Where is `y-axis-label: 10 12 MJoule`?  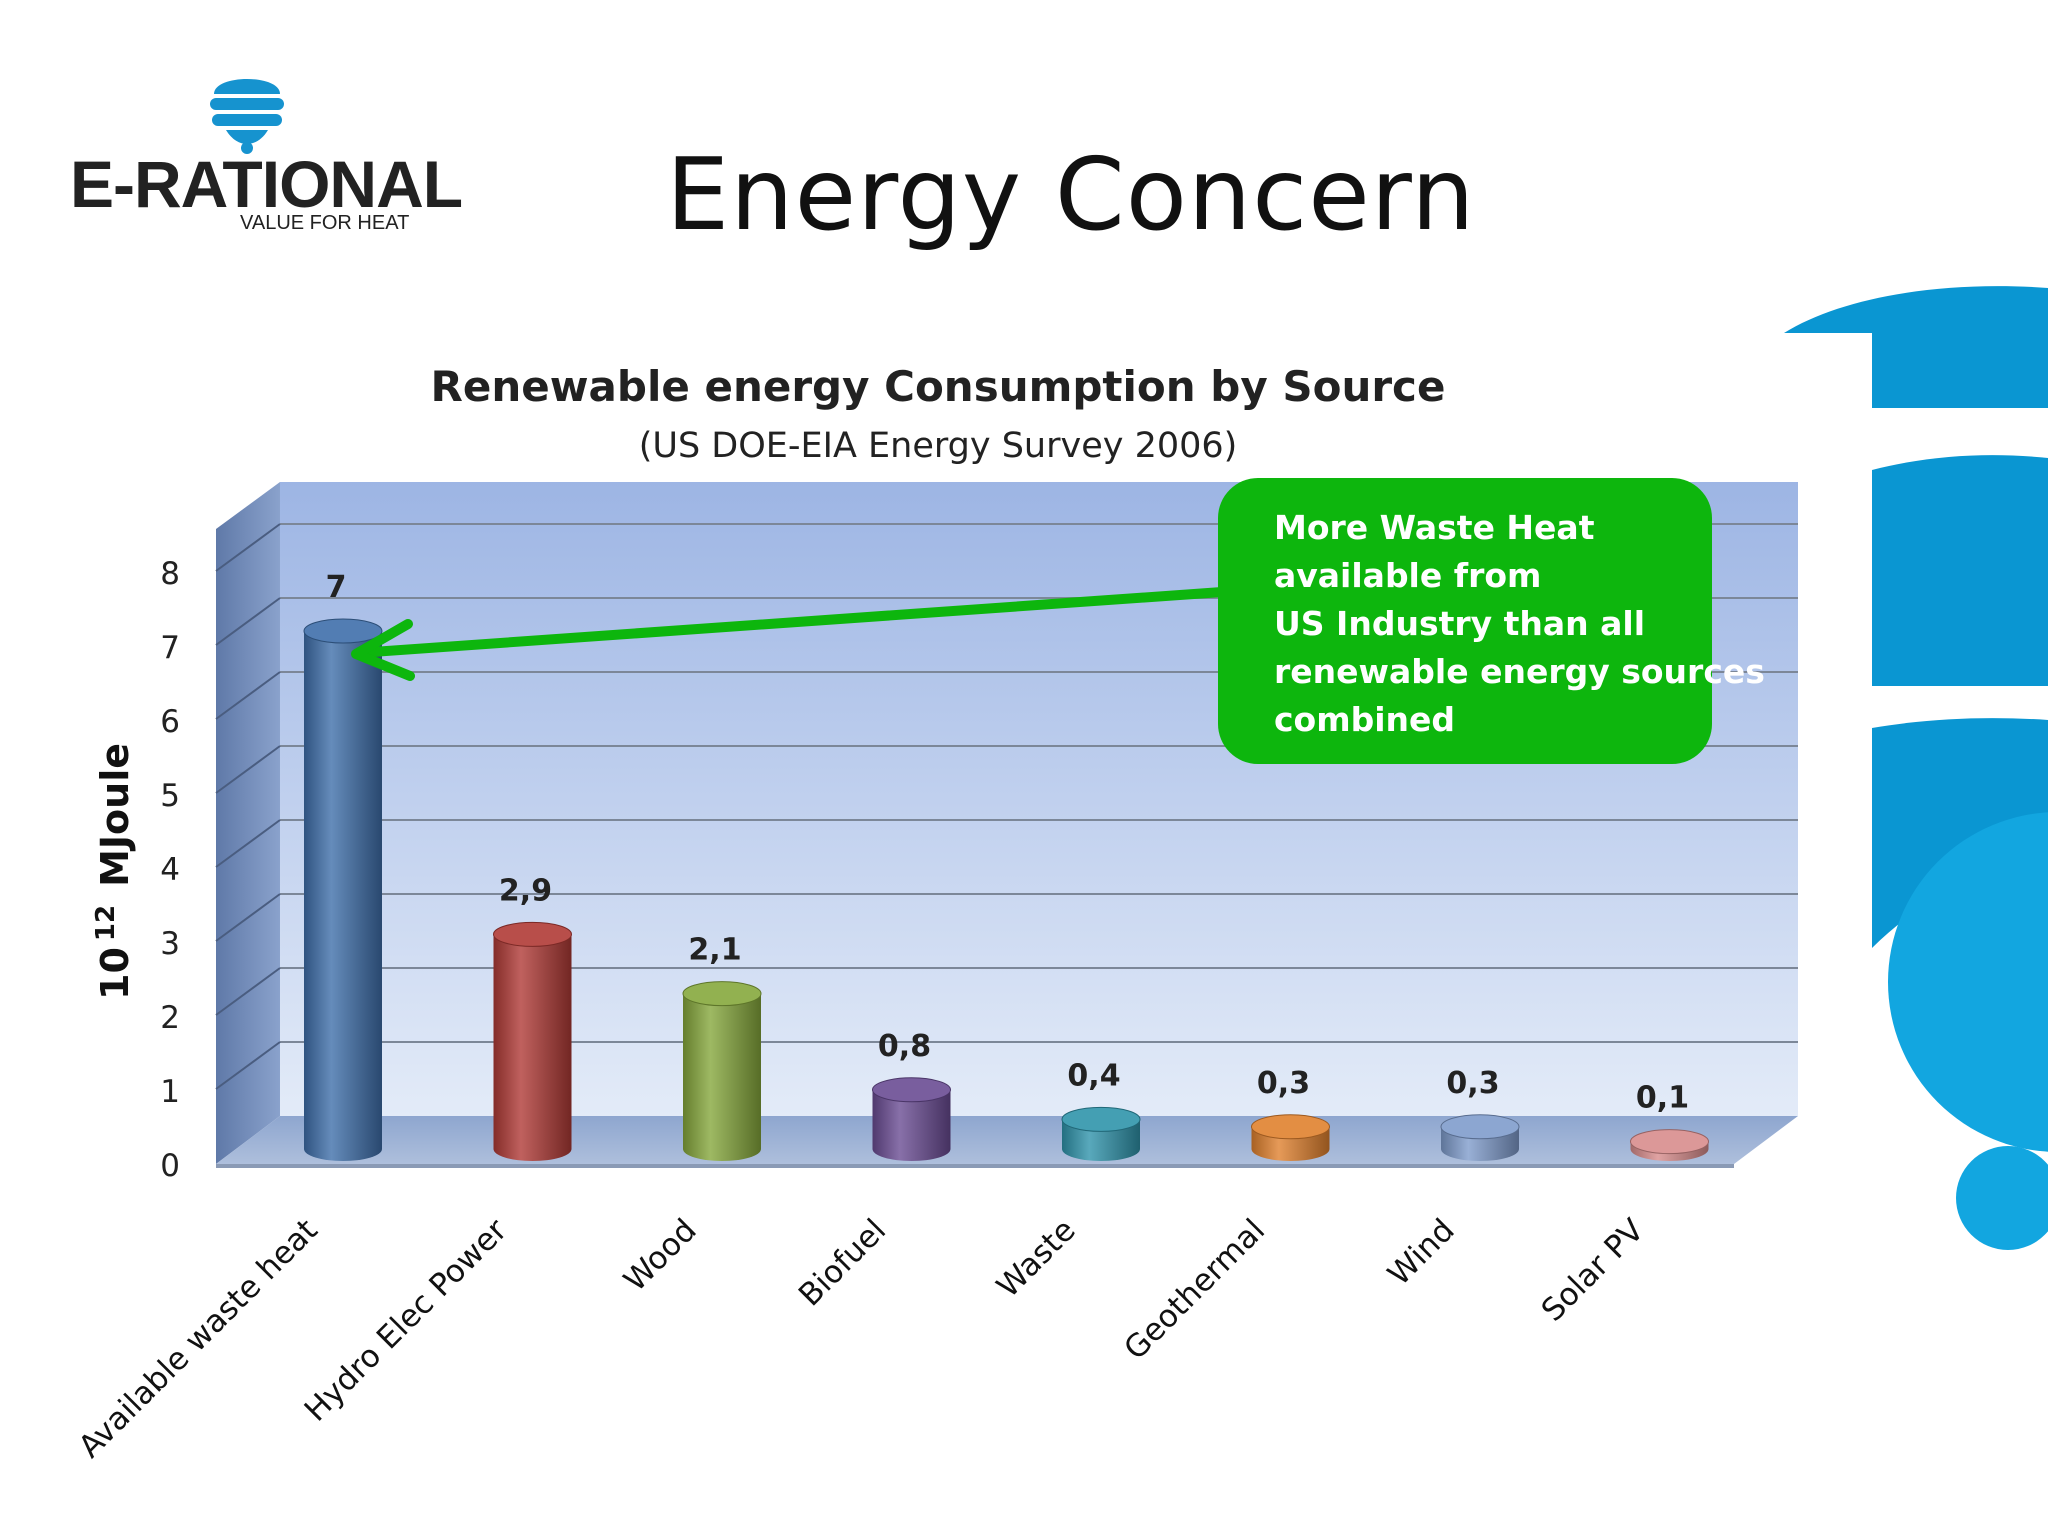
y-axis-label: 10 12 MJoule is located at coordinates (114, 871).